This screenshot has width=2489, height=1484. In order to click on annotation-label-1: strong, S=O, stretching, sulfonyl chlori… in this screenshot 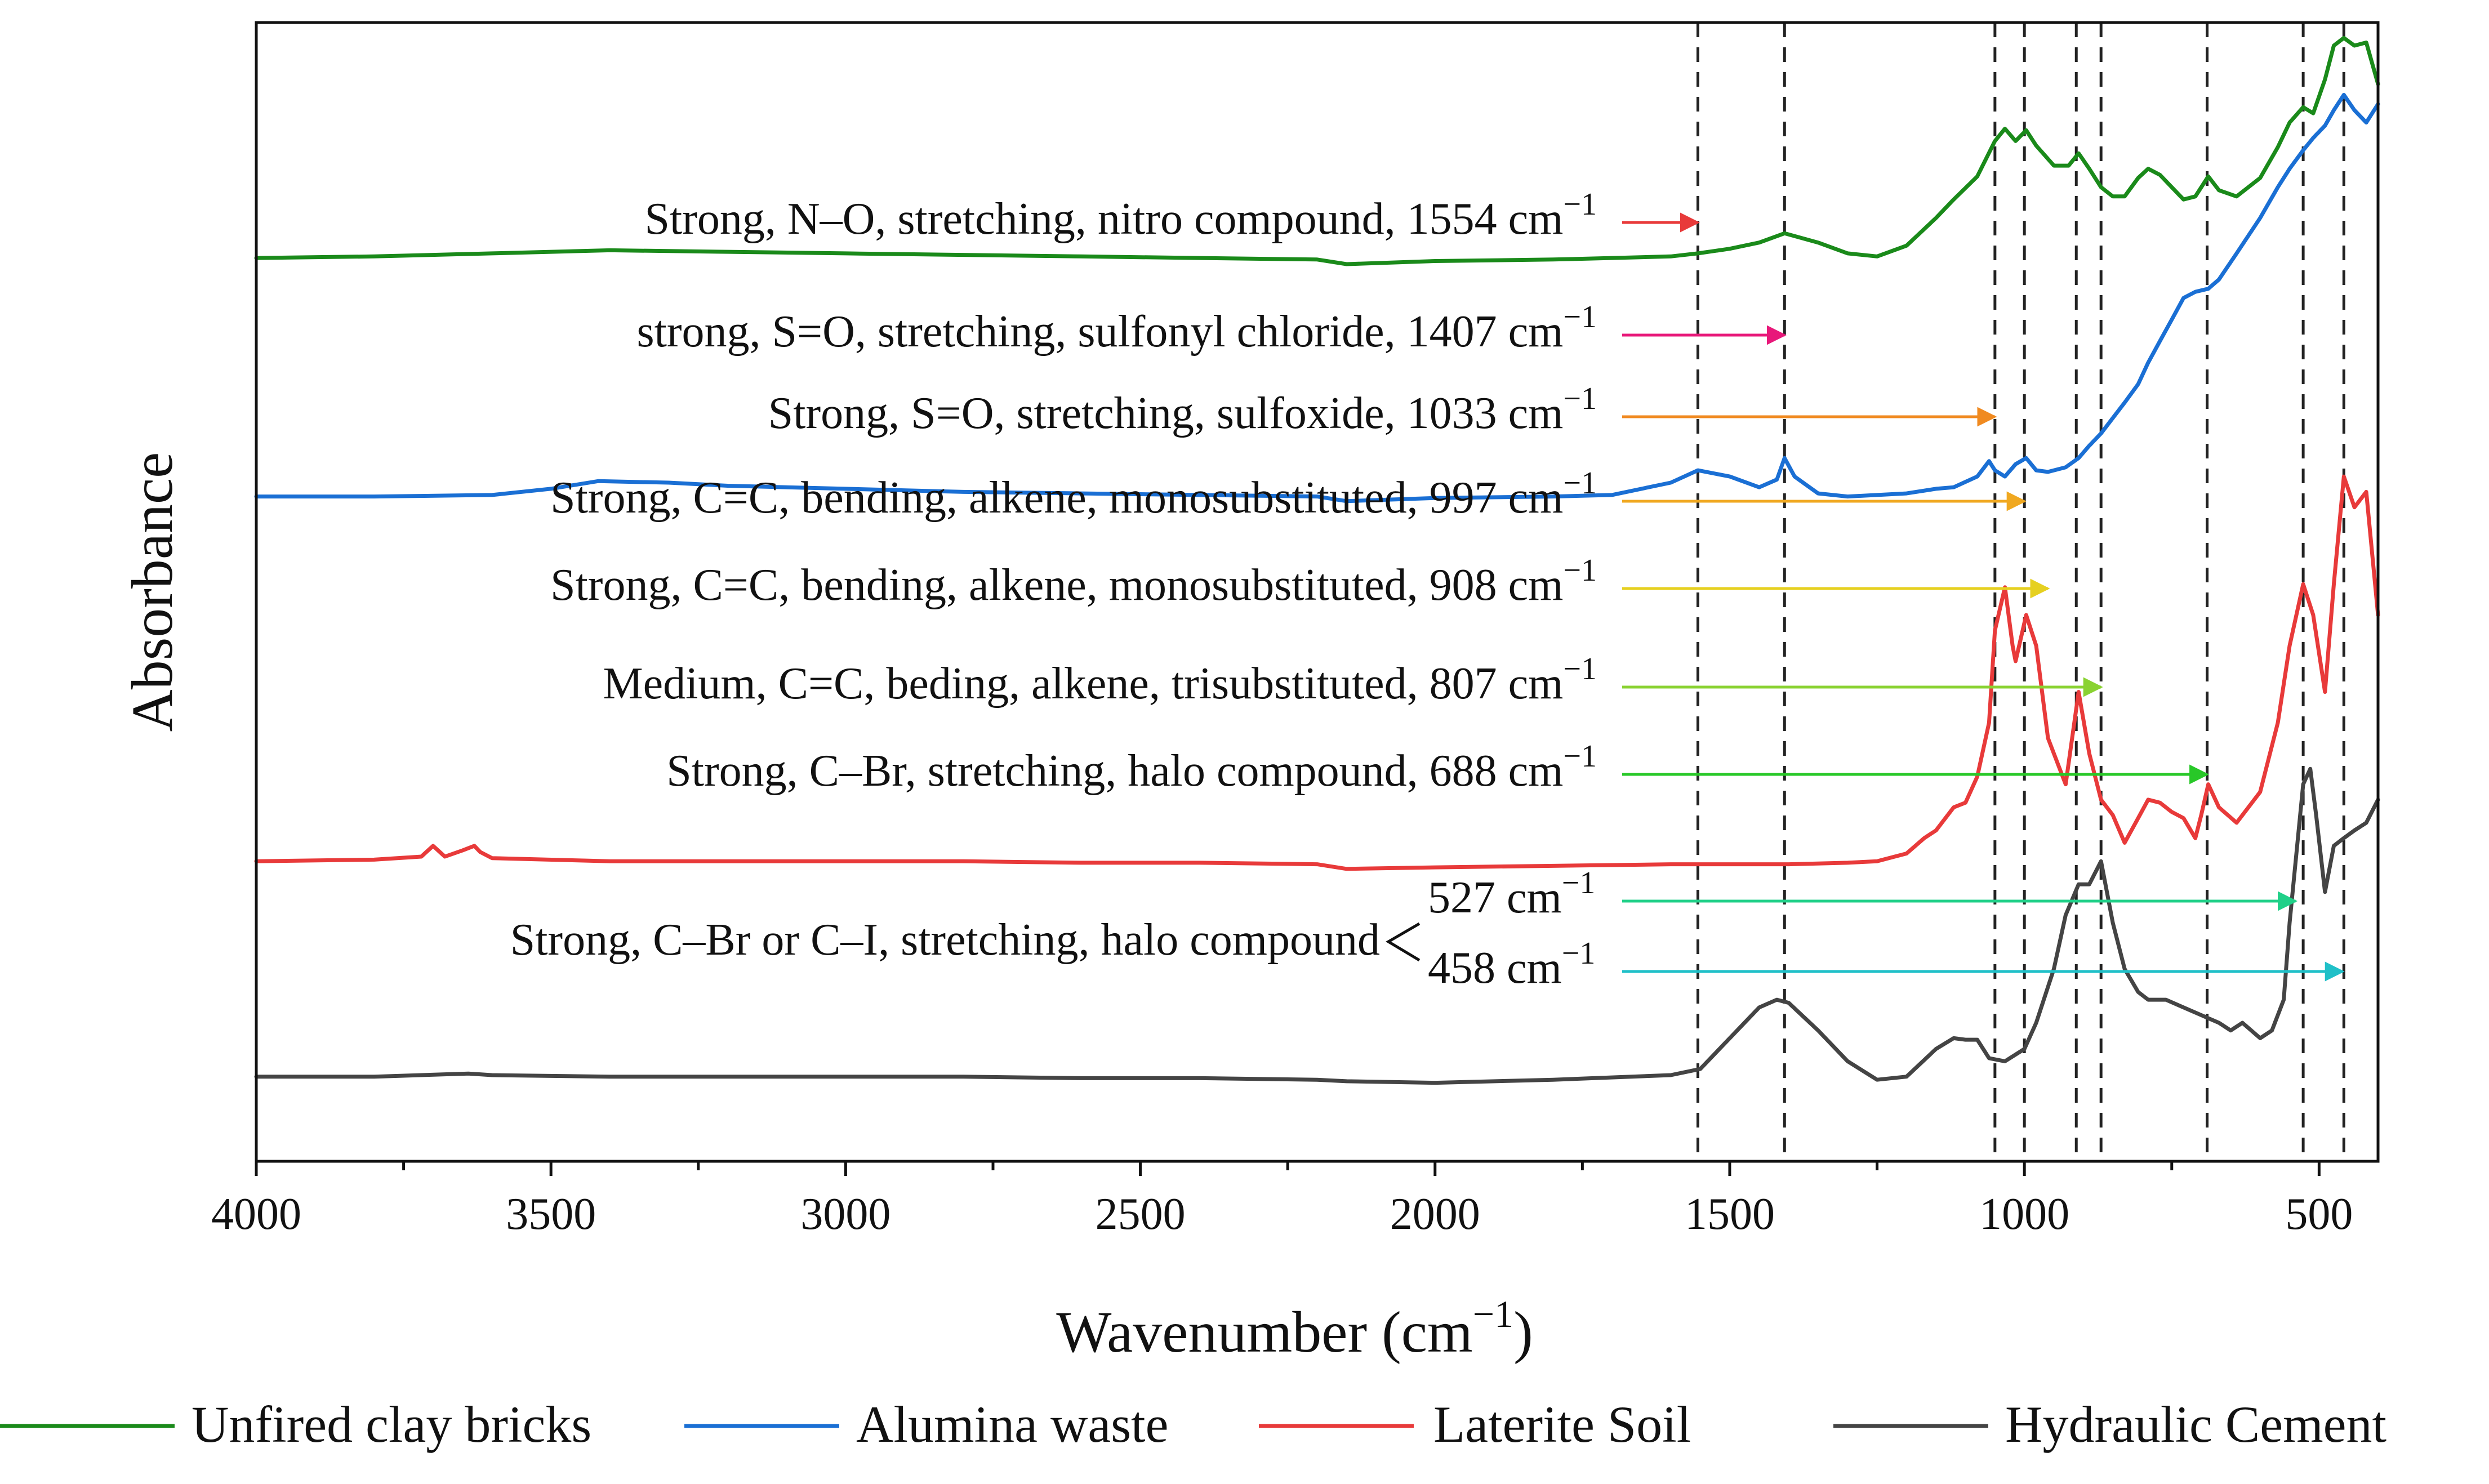, I will do `click(1116, 328)`.